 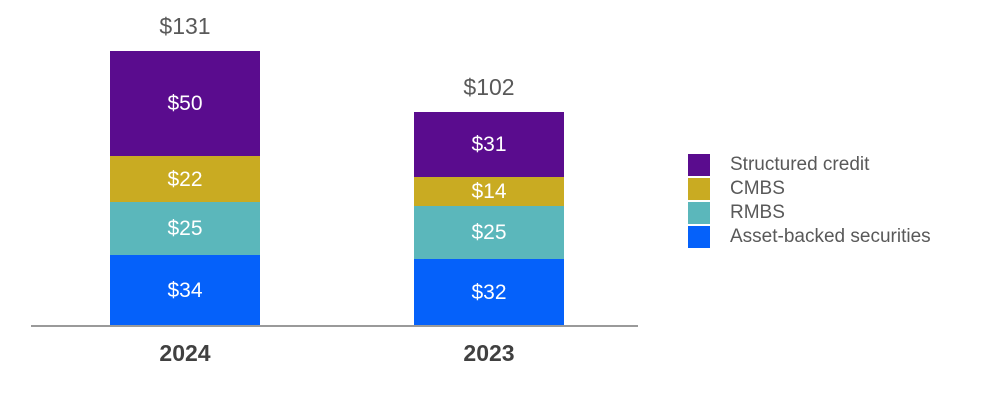 I want to click on segment-value-label: $22, so click(x=185, y=179).